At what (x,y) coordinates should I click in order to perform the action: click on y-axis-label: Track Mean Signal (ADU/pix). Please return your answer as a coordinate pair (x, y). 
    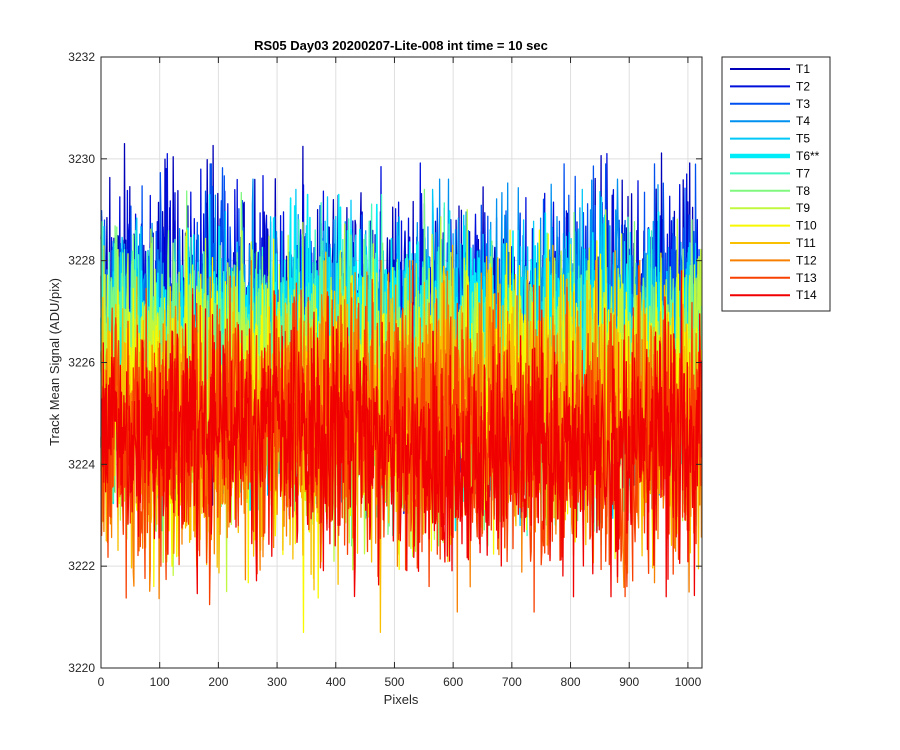
    Looking at the image, I should click on (54, 362).